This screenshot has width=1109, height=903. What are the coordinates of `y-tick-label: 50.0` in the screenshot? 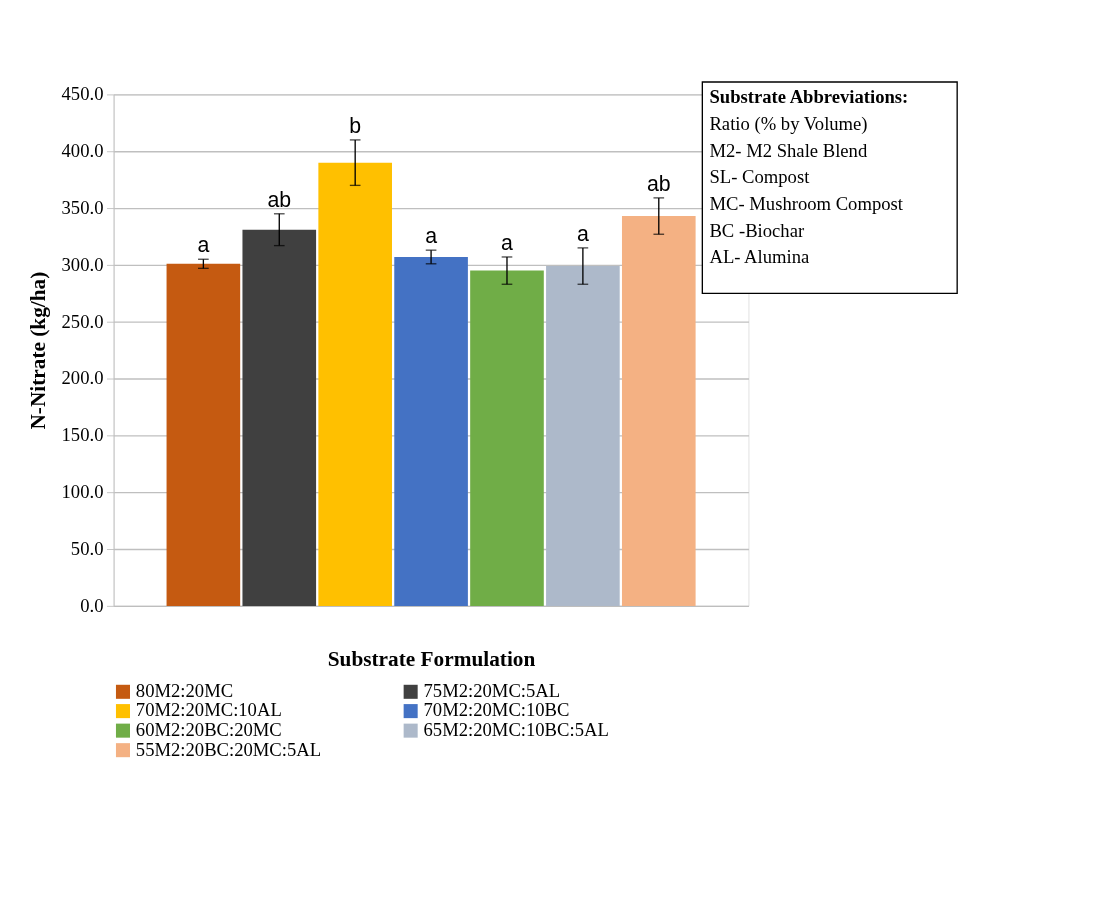 It's located at (87, 548).